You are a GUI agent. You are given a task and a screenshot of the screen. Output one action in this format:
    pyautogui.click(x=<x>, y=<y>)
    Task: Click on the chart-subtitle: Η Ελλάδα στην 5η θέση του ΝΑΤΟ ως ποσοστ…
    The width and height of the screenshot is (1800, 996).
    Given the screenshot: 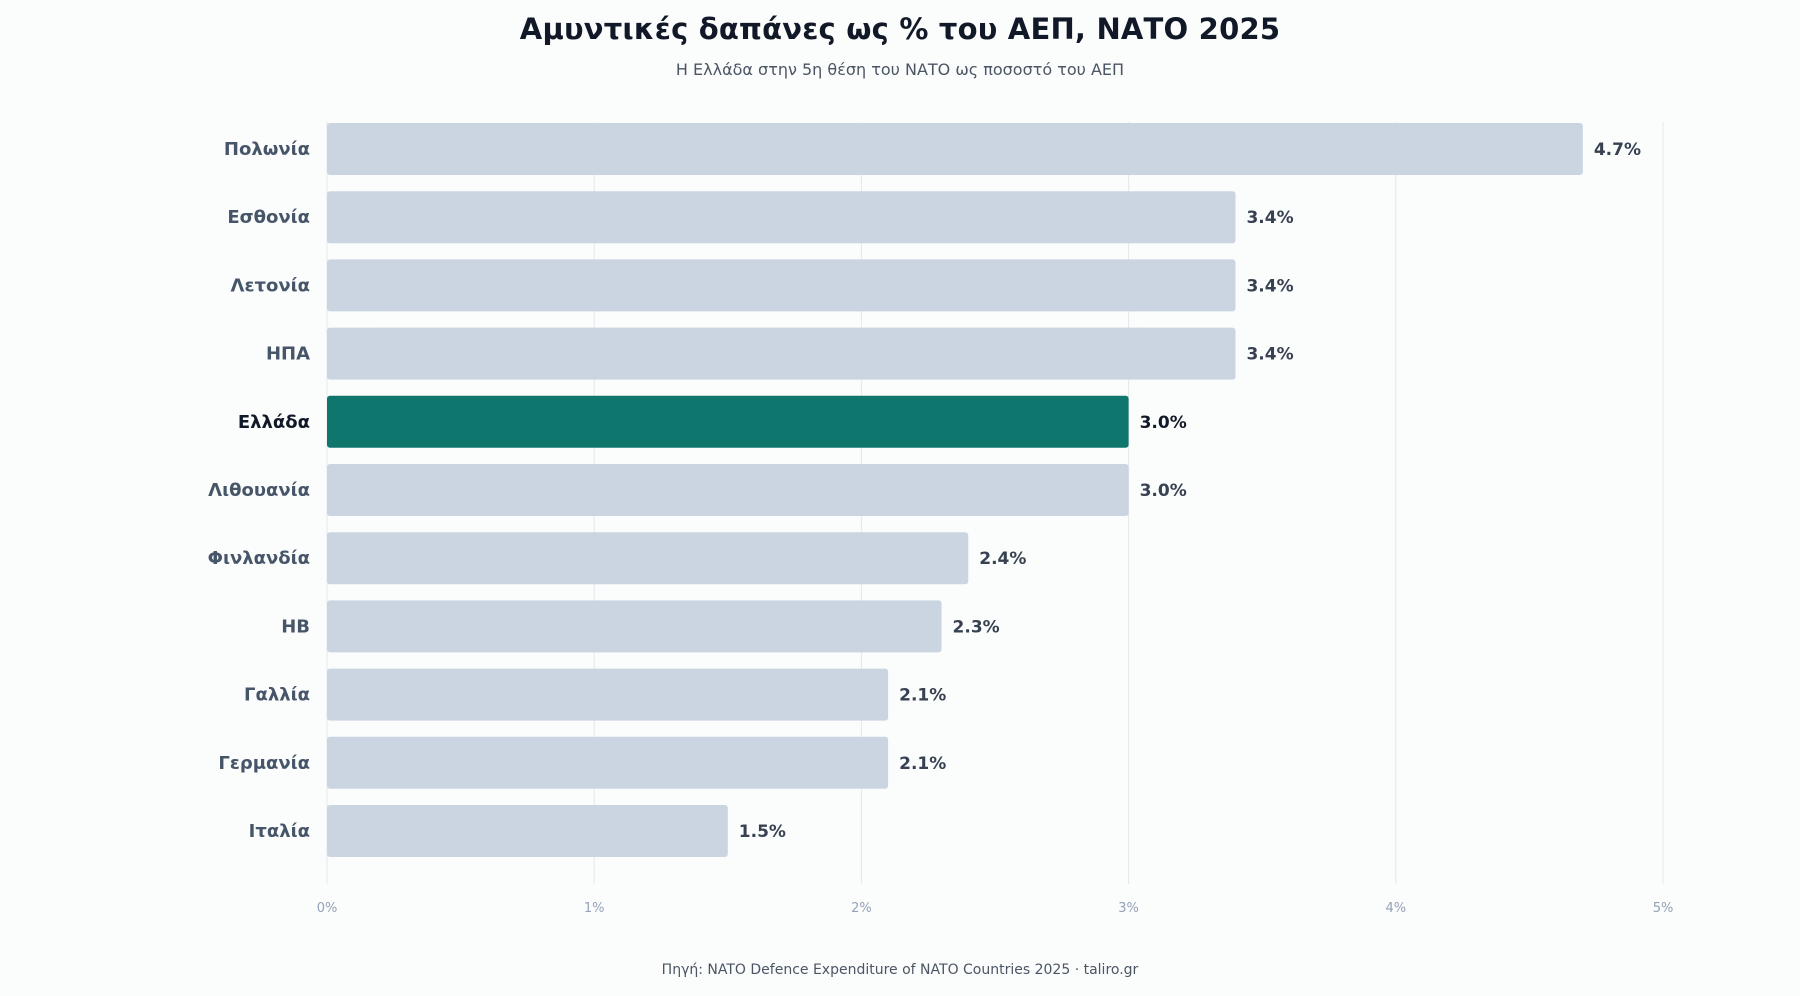 What is the action you would take?
    pyautogui.click(x=900, y=69)
    